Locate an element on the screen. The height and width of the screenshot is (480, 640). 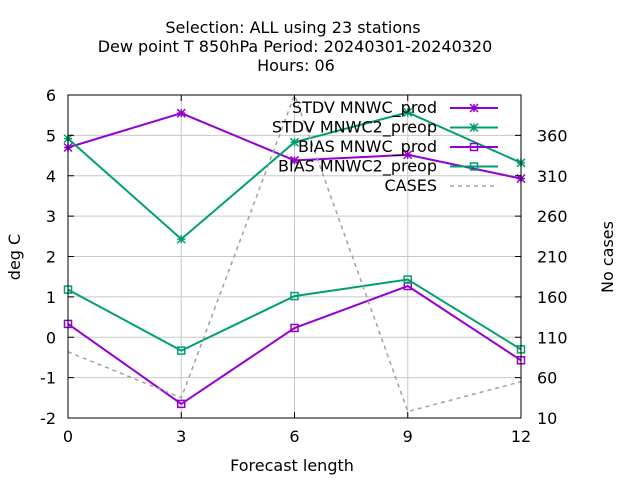
legend-marker-bias-mnwc-prod is located at coordinates (474, 147).